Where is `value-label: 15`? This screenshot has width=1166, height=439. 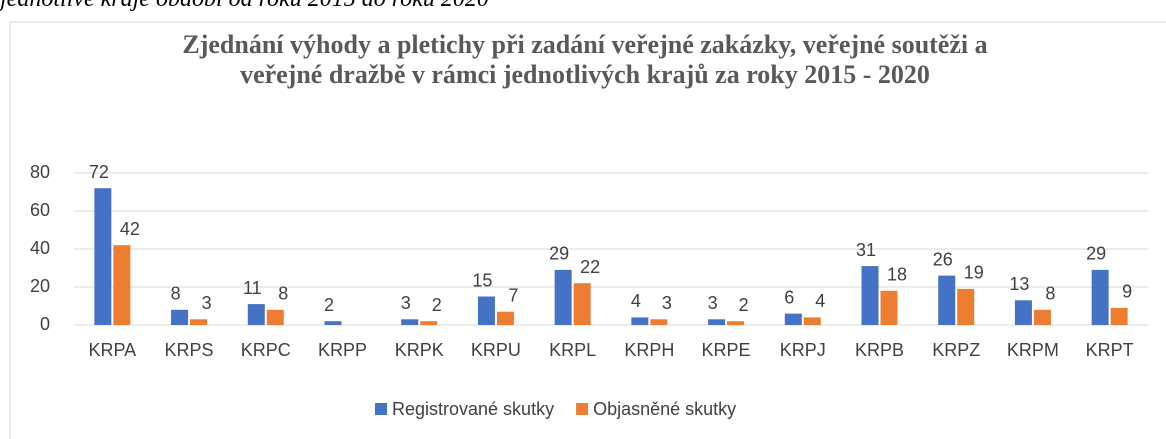
value-label: 15 is located at coordinates (482, 280).